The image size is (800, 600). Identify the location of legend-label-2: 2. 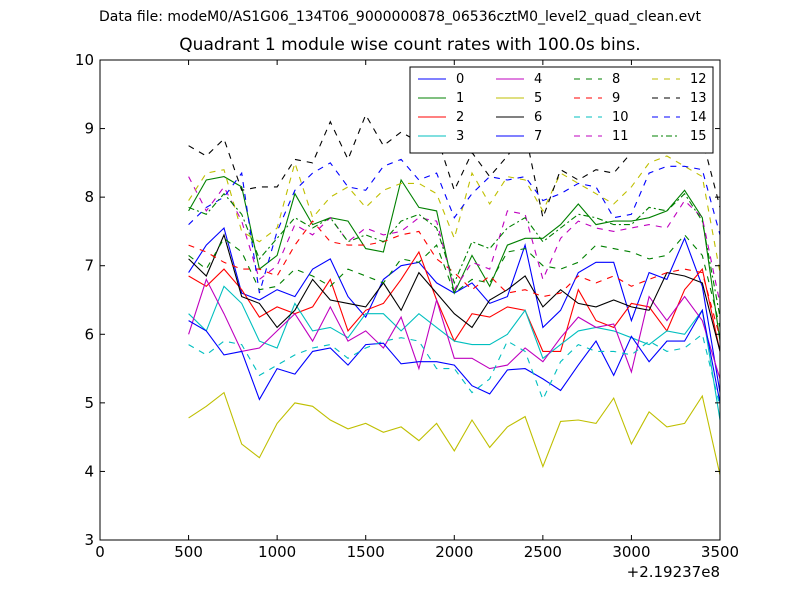
(460, 117).